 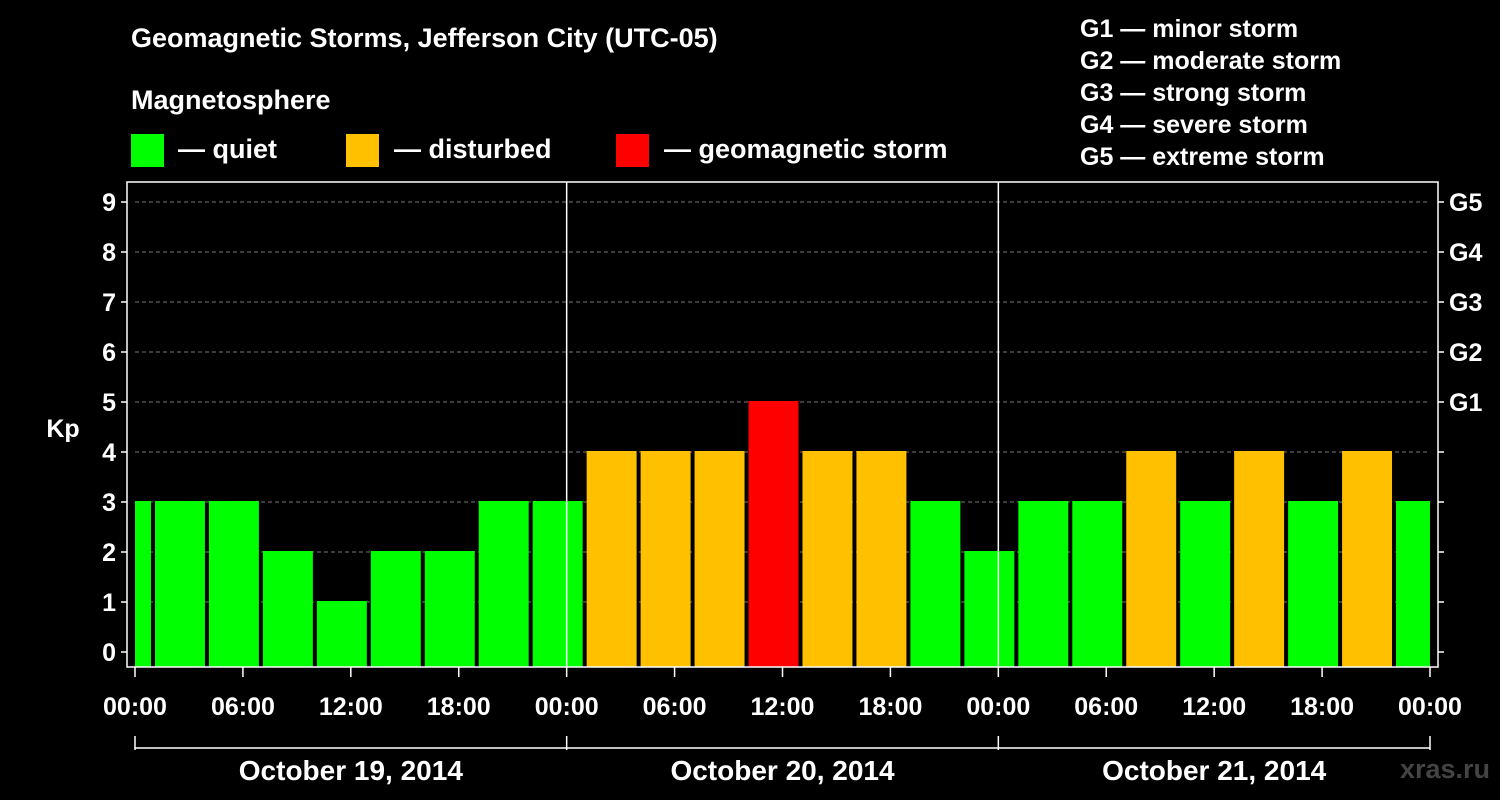 I want to click on g-scale-label: G2, so click(x=1465, y=353).